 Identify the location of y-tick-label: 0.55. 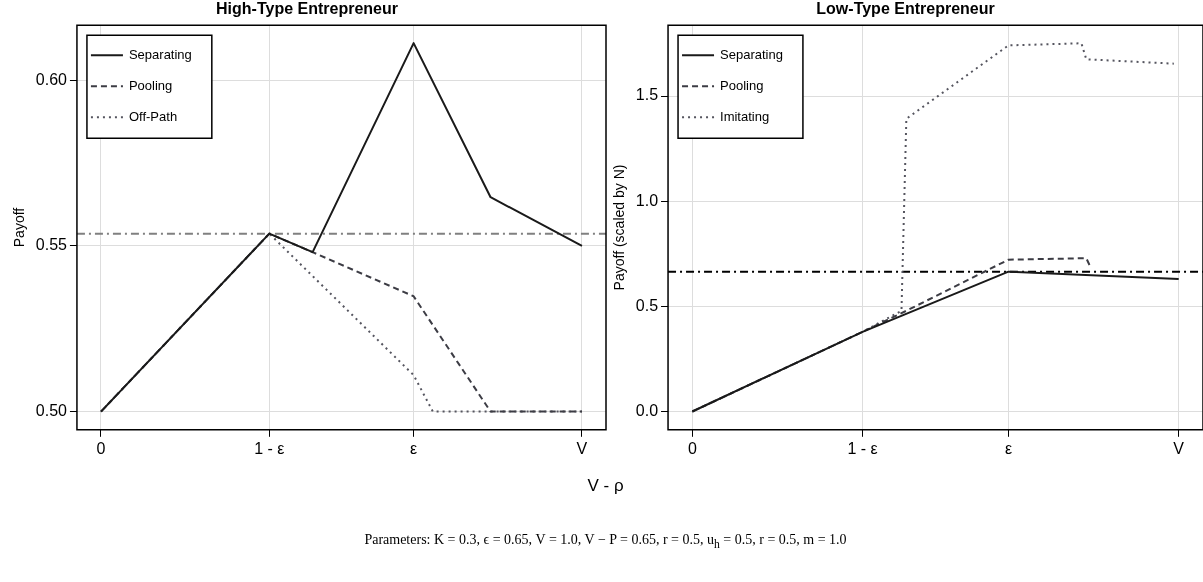
(51, 245).